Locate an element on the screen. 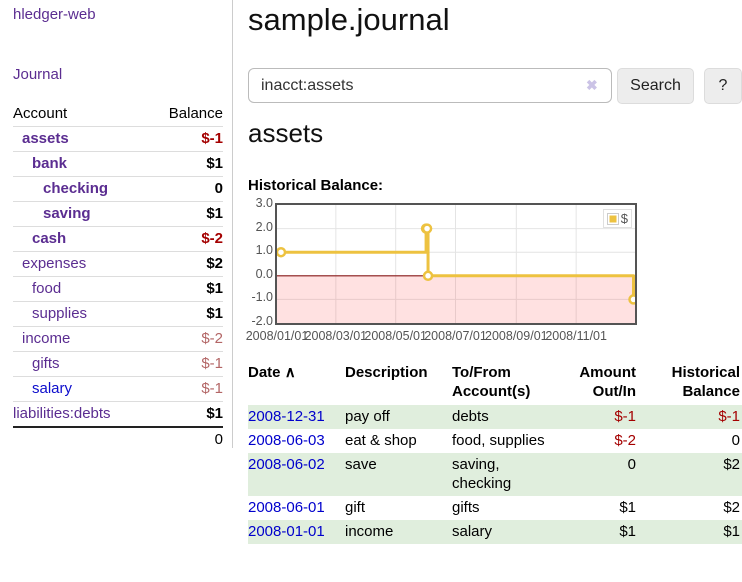 The height and width of the screenshot is (582, 742). accounts-total-row: 0 is located at coordinates (118, 439).